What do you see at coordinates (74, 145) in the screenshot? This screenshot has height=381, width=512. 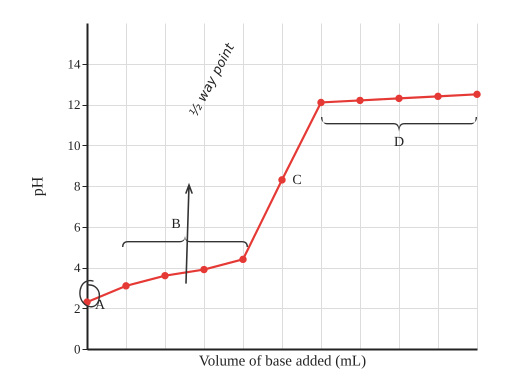 I see `y-tick-label: 10` at bounding box center [74, 145].